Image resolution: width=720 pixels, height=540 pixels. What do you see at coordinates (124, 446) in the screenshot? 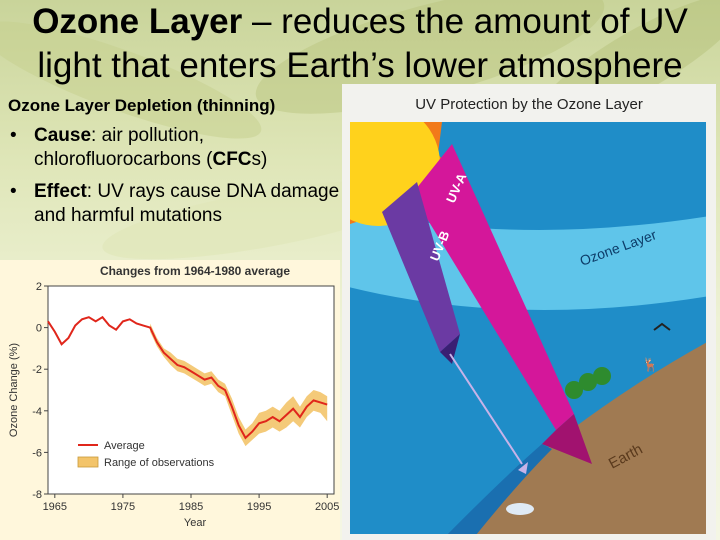
I see `legend-average-label: Average` at bounding box center [124, 446].